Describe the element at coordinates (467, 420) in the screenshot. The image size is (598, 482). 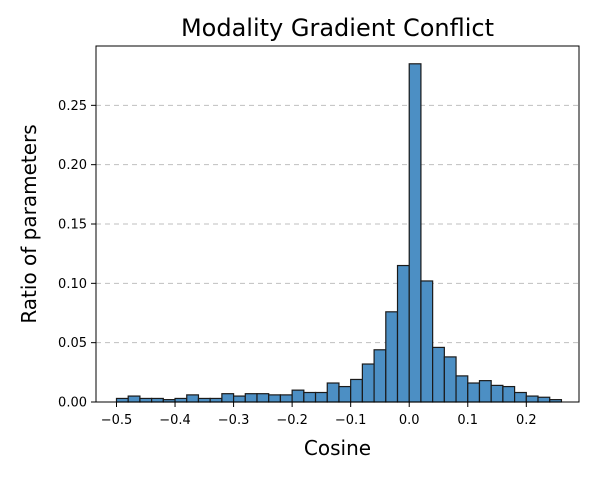
I see `x-tick-label: 0.1` at that location.